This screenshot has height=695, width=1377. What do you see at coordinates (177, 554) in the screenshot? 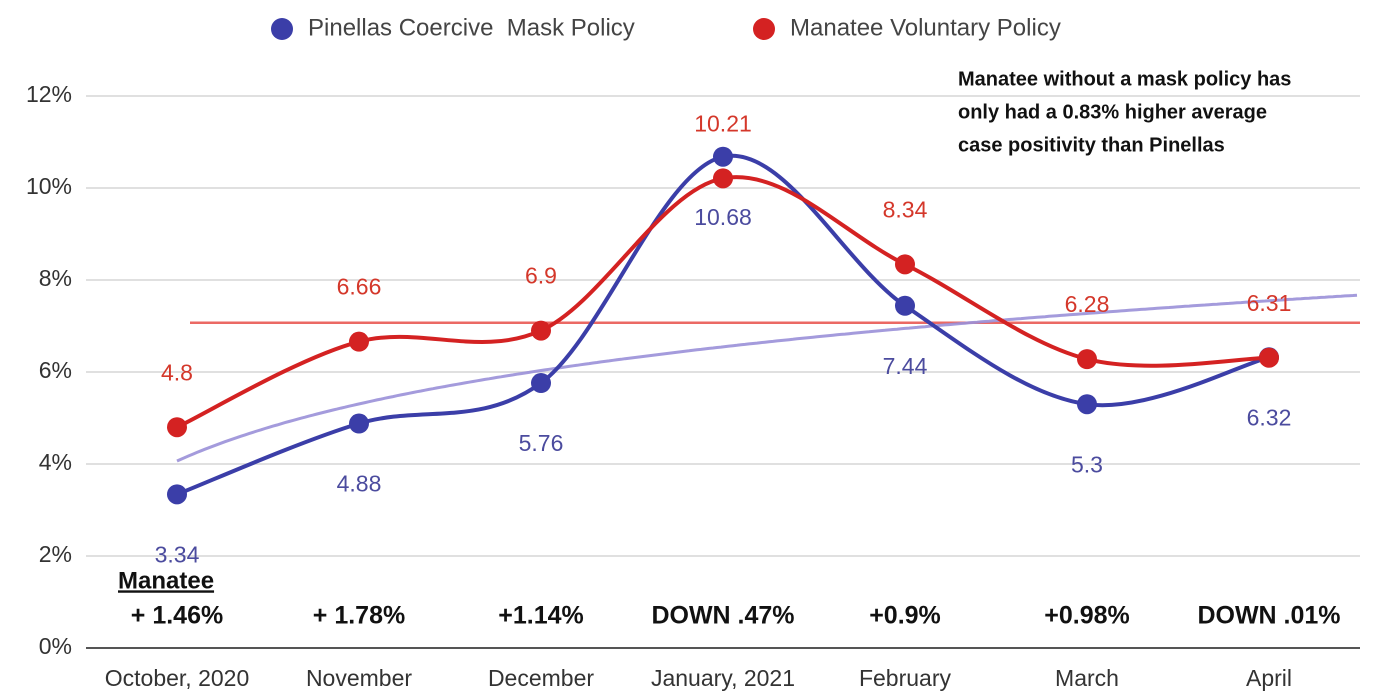
I see `data-label: 3.34` at bounding box center [177, 554].